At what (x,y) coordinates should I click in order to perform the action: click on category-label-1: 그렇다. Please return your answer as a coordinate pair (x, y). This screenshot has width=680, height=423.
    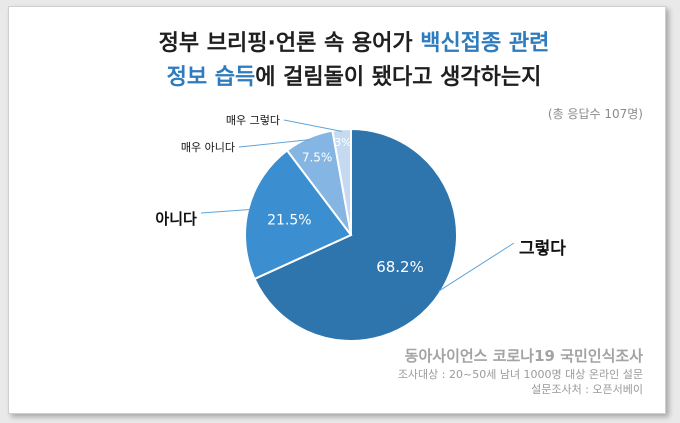
    Looking at the image, I should click on (542, 249).